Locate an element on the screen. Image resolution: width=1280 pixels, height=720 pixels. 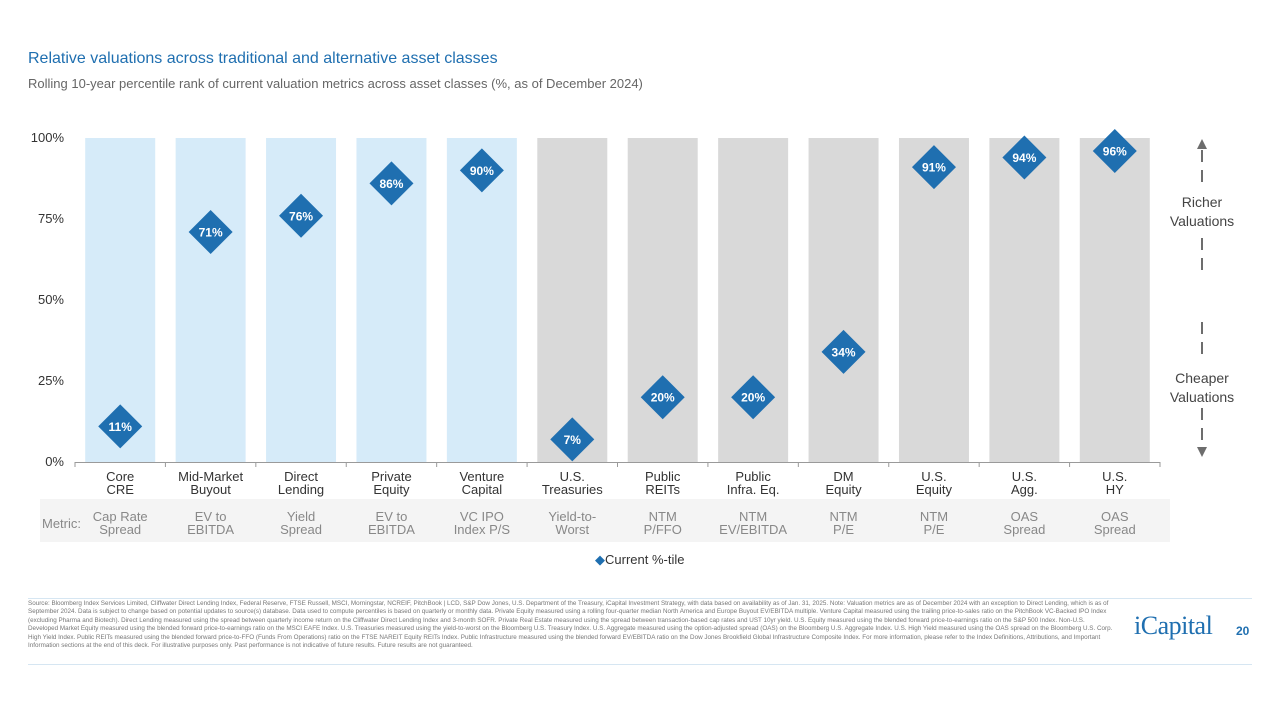
category-label-line2: REITs is located at coordinates (662, 489).